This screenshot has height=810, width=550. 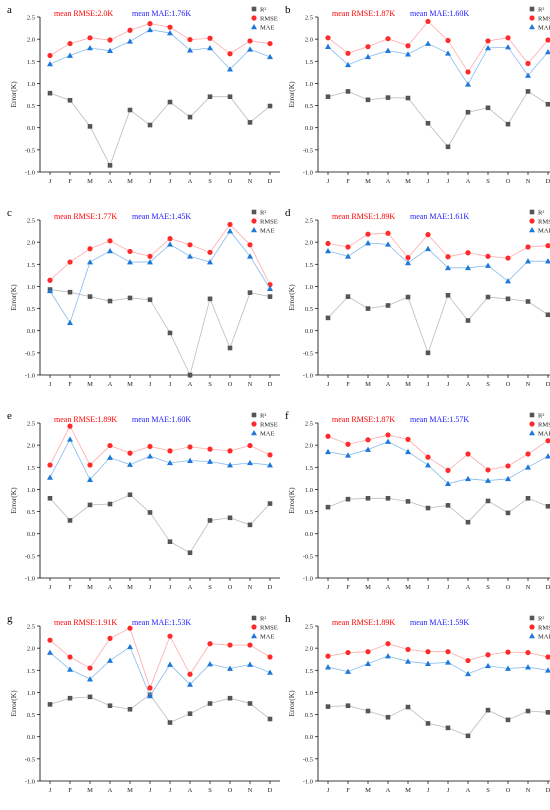 I want to click on panel-label: a, so click(x=9, y=10).